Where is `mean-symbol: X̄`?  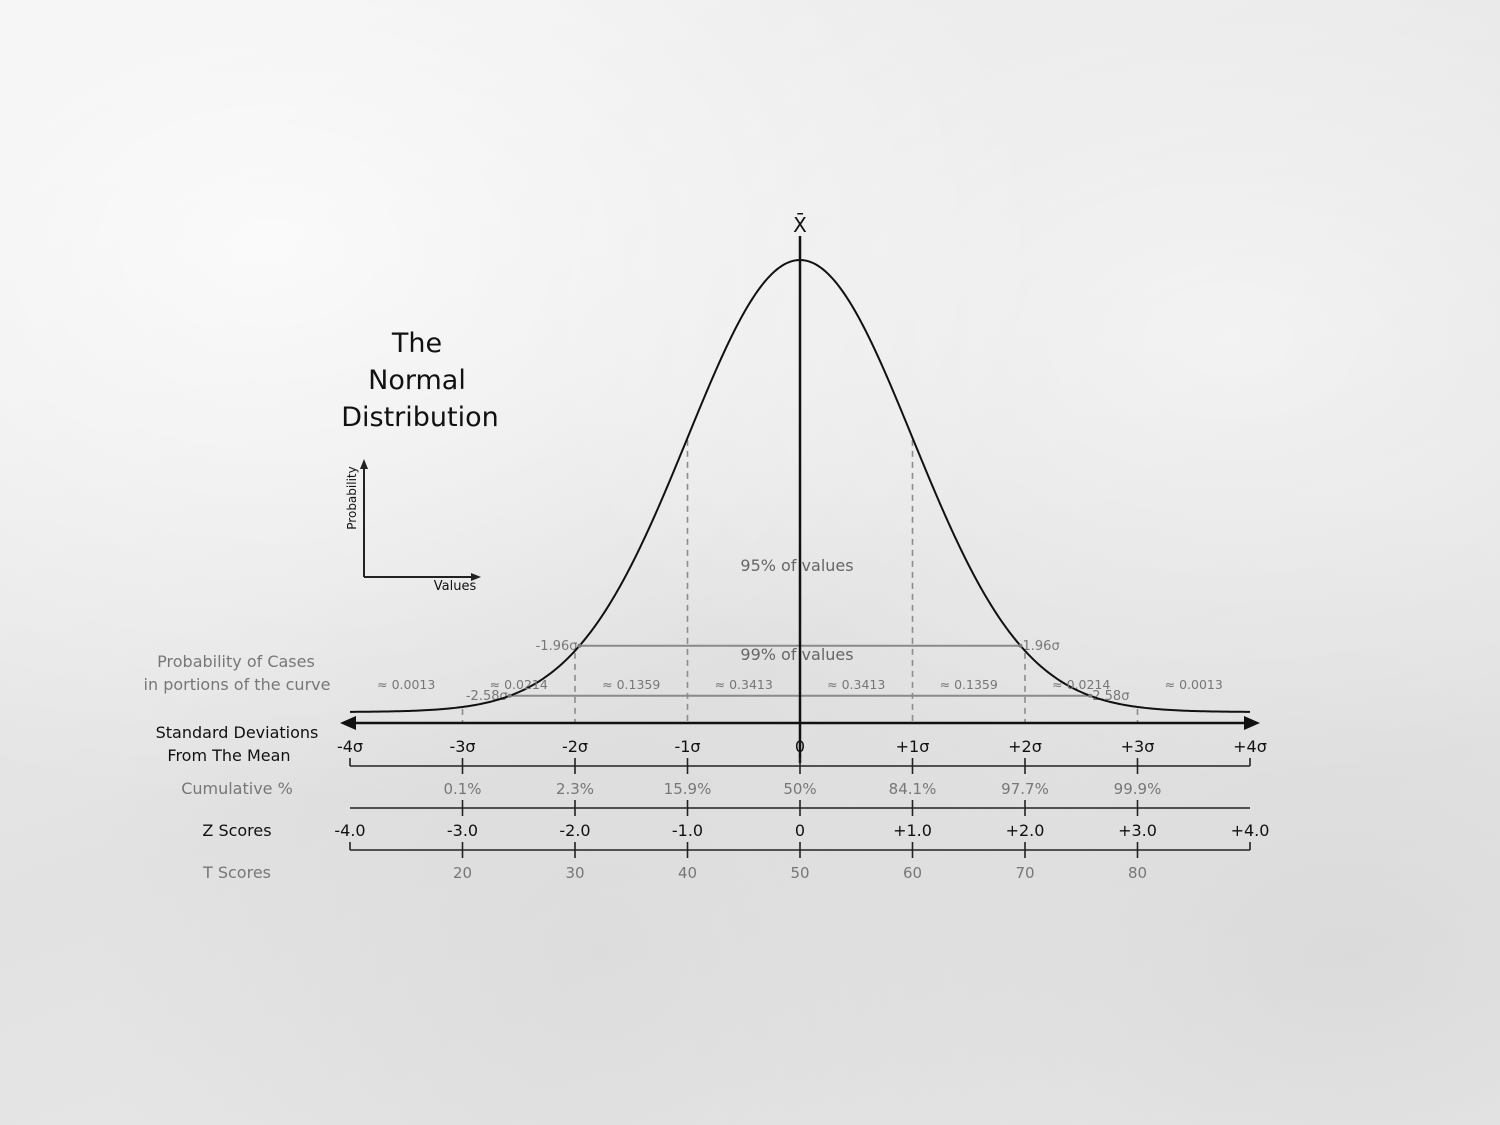 mean-symbol: X̄ is located at coordinates (800, 224).